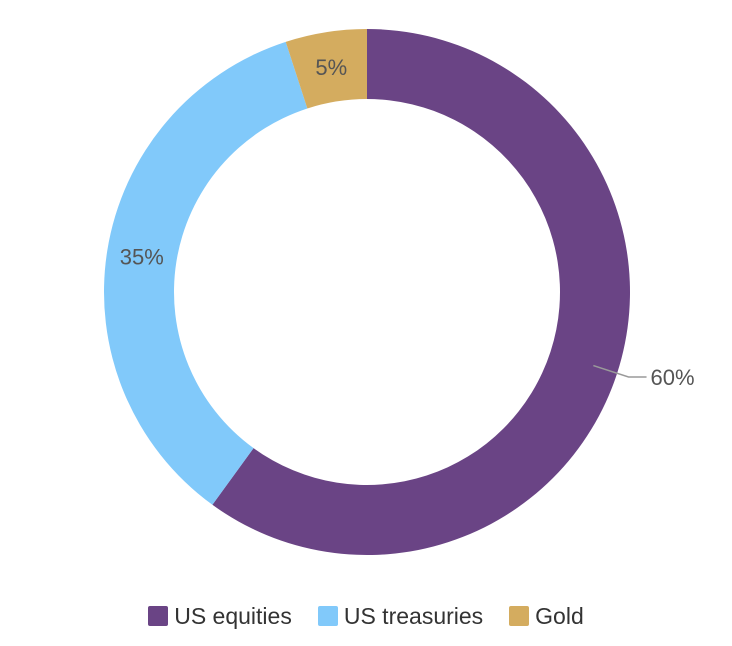  Describe the element at coordinates (142, 256) in the screenshot. I see `slice-label-us-treasuries: 35%` at that location.